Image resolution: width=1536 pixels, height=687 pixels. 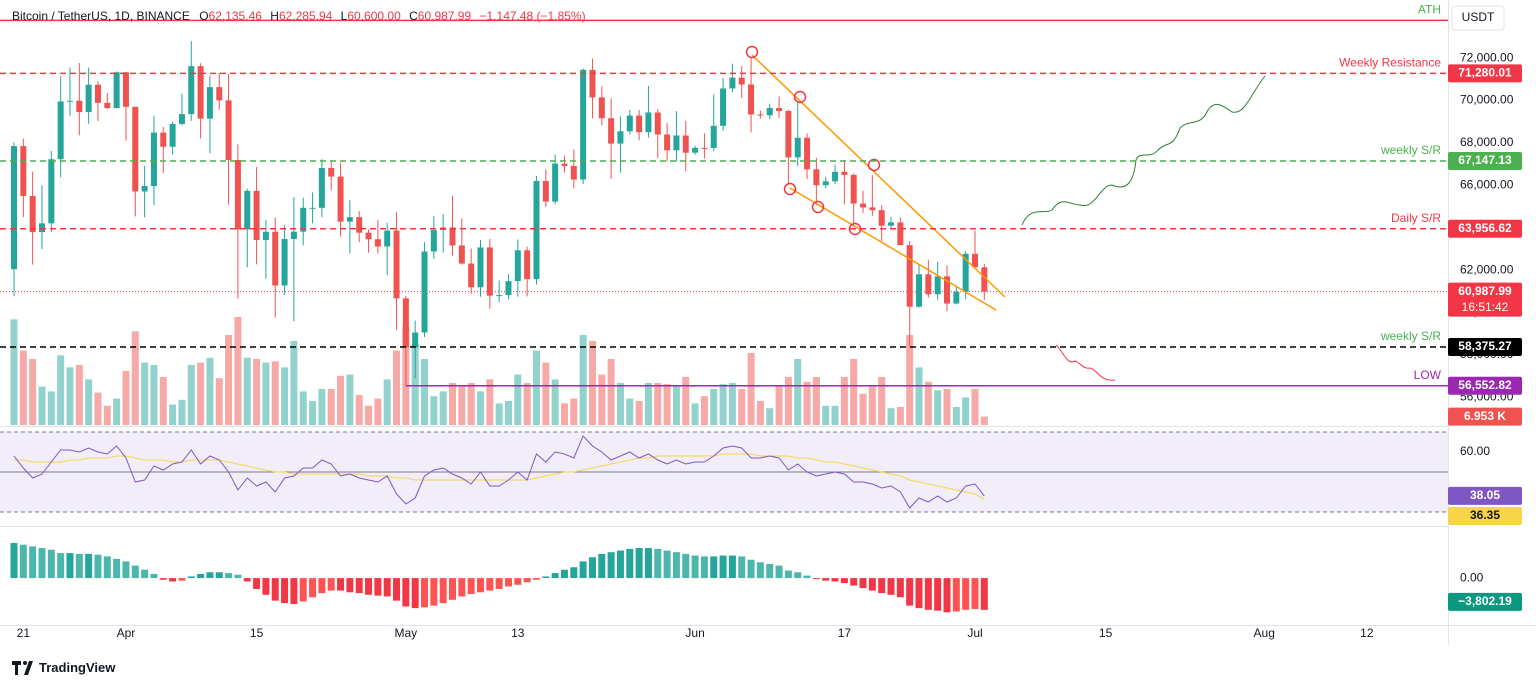 I want to click on level-name: weekly S/R, so click(x=1410, y=150).